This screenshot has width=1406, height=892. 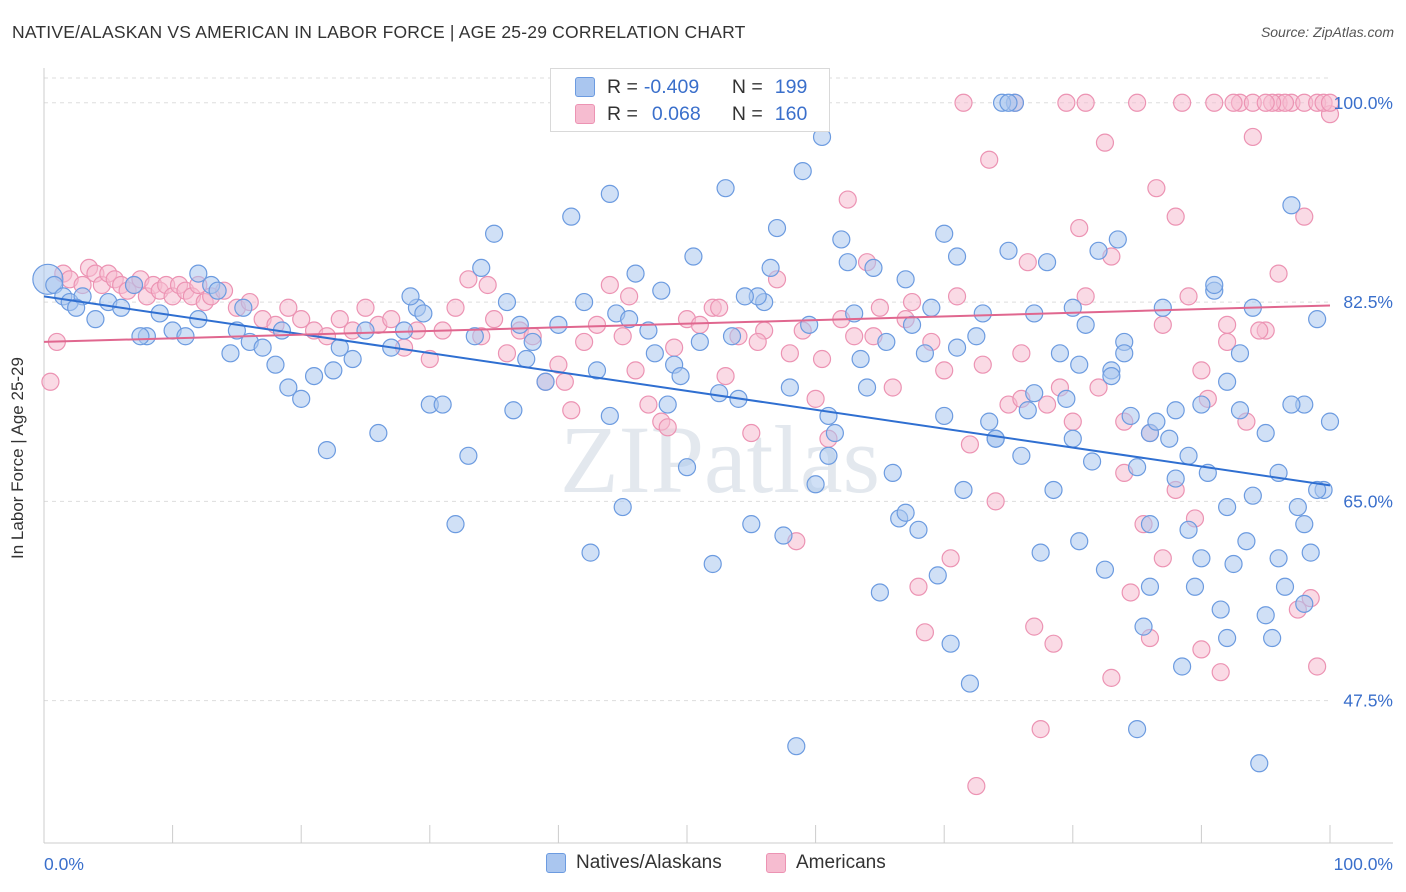 I want to click on natives-legend-label: Natives/Alaskans, so click(x=649, y=862).